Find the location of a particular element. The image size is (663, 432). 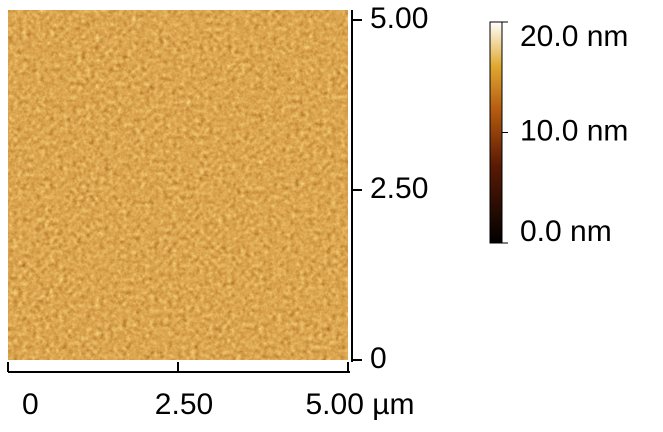

x-tick-label: 0 is located at coordinates (30, 404).